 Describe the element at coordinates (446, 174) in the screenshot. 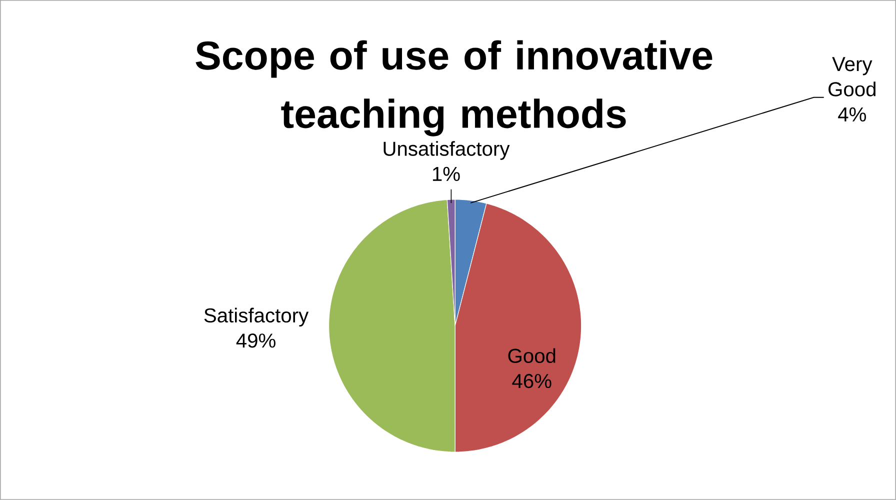

I see `data-label: 1%` at that location.